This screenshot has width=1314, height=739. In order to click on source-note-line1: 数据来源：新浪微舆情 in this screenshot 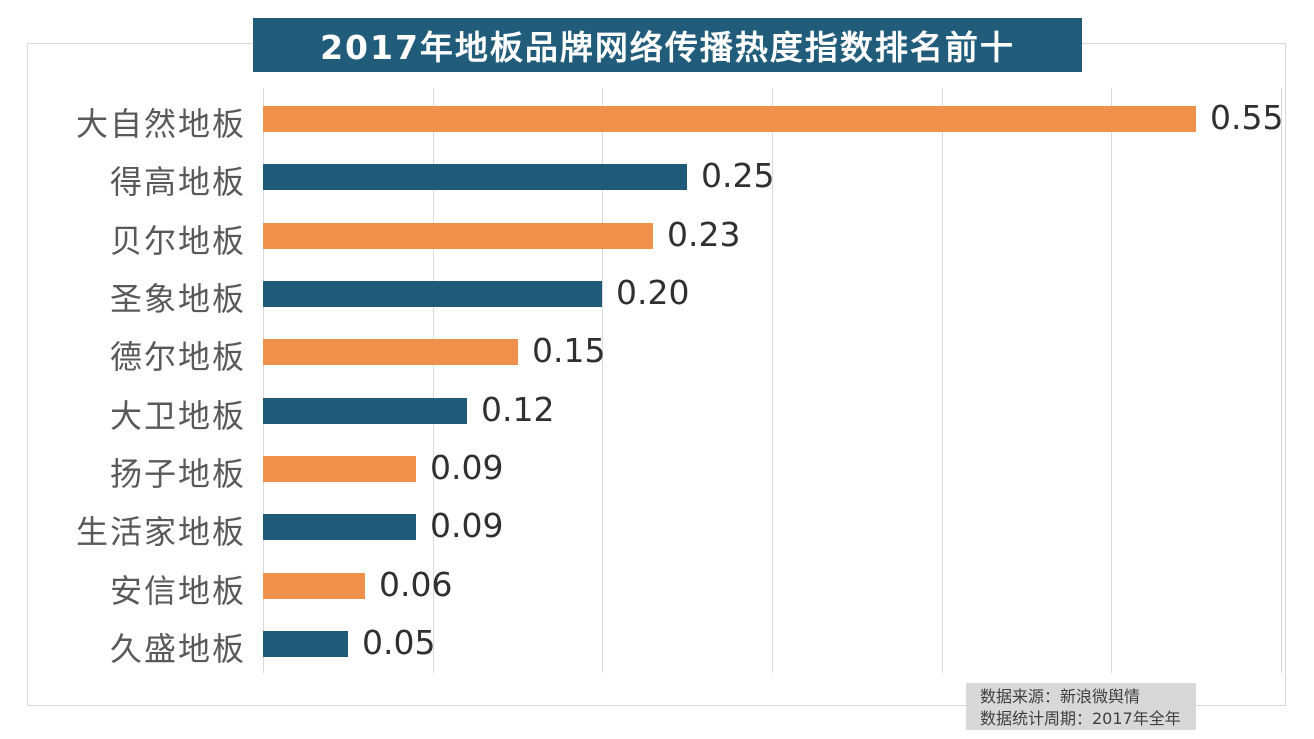, I will do `click(1060, 696)`.